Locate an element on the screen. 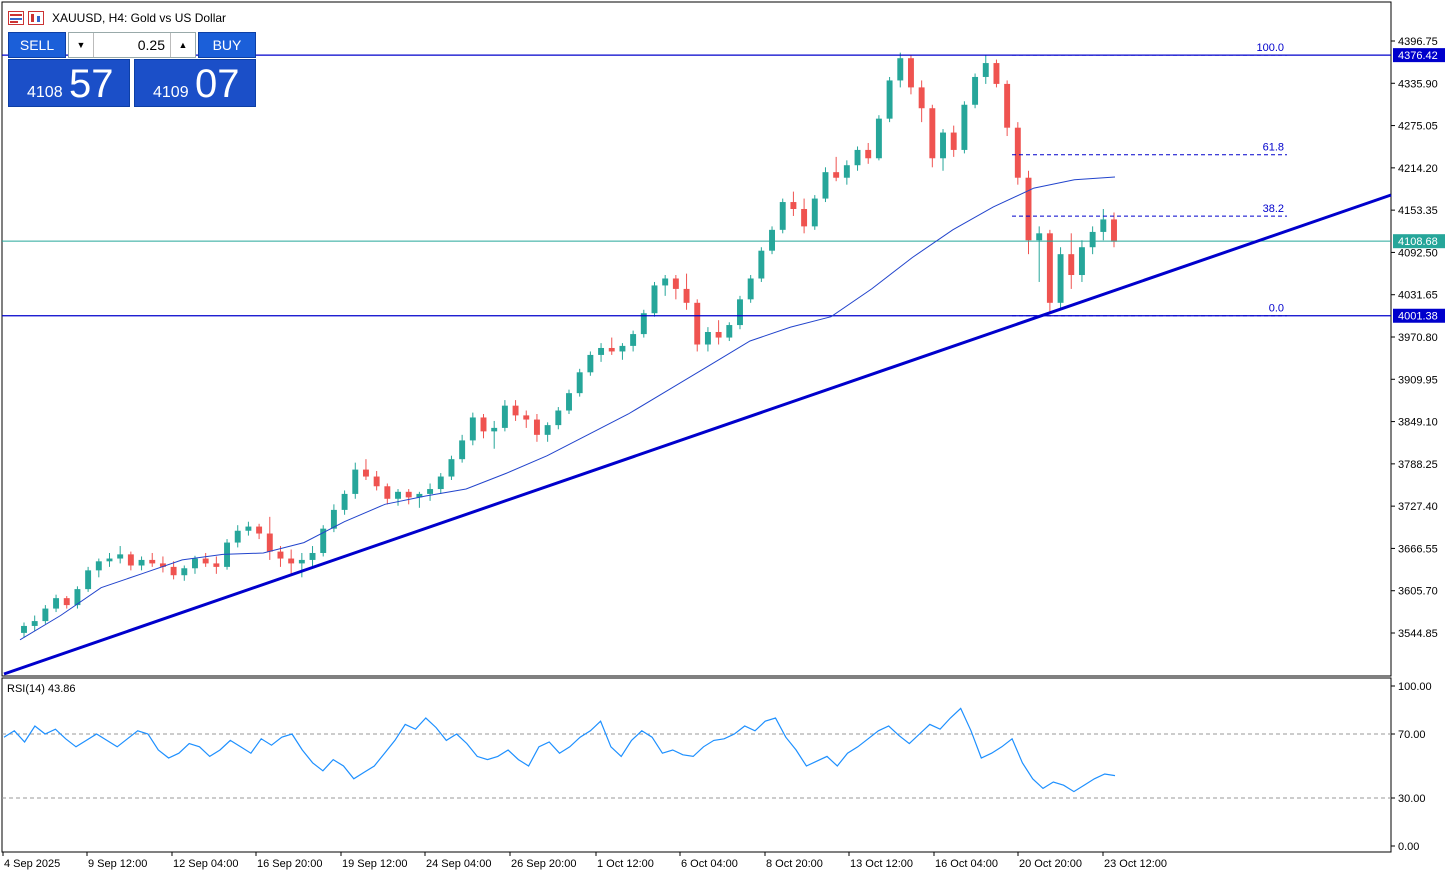 Image resolution: width=1450 pixels, height=876 pixels. buy-price-box: 4109 07 is located at coordinates (195, 83).